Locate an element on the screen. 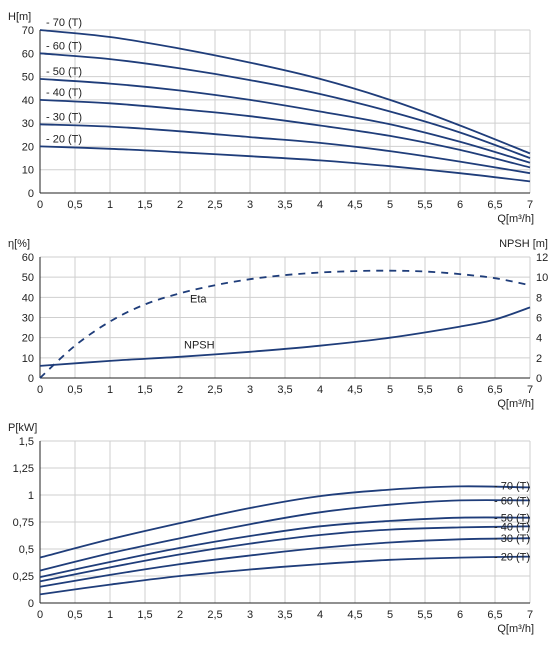 This screenshot has height=646, width=556. x-tick-label: 4,5 is located at coordinates (354, 390).